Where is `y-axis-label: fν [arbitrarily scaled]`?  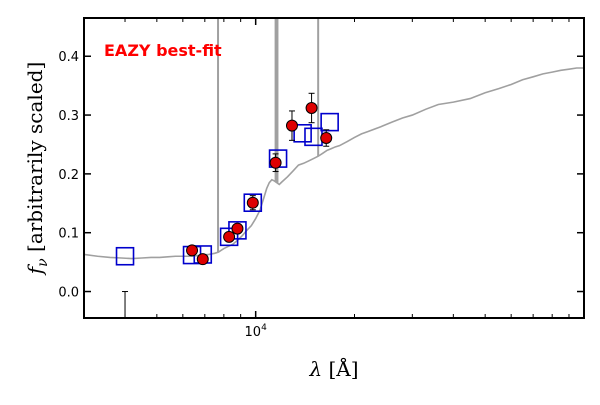
y-axis-label: fν [arbitrarily scaled] is located at coordinates (37, 169).